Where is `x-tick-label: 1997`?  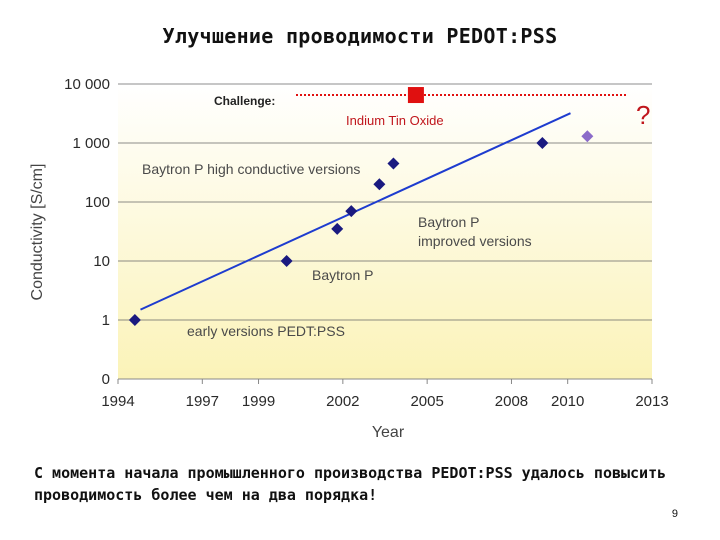
x-tick-label: 1997 is located at coordinates (202, 401).